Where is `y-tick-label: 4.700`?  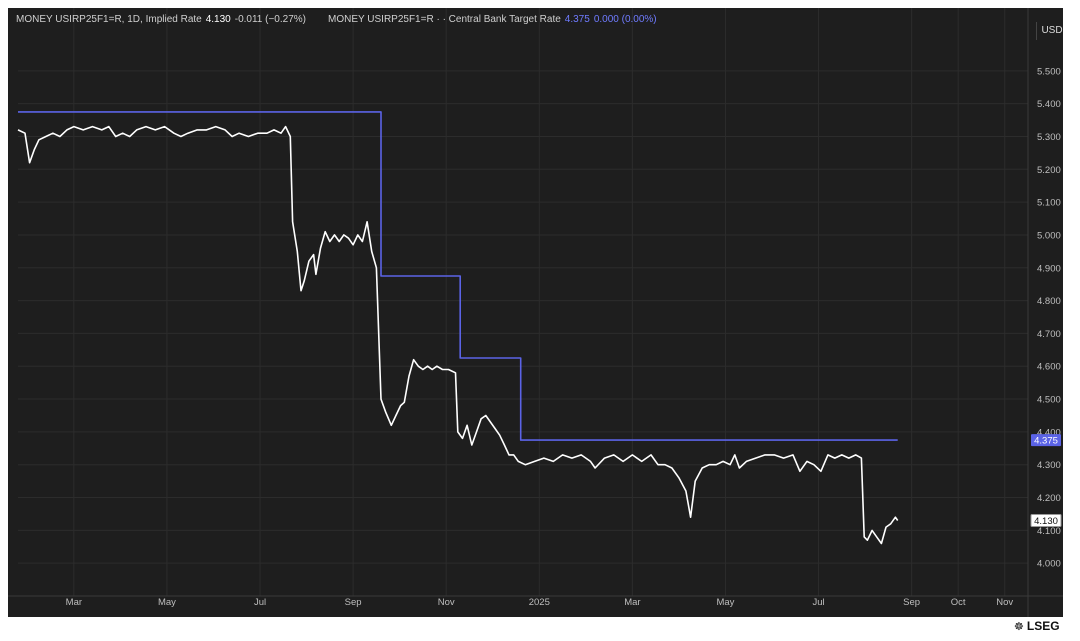
y-tick-label: 4.700 is located at coordinates (1049, 334).